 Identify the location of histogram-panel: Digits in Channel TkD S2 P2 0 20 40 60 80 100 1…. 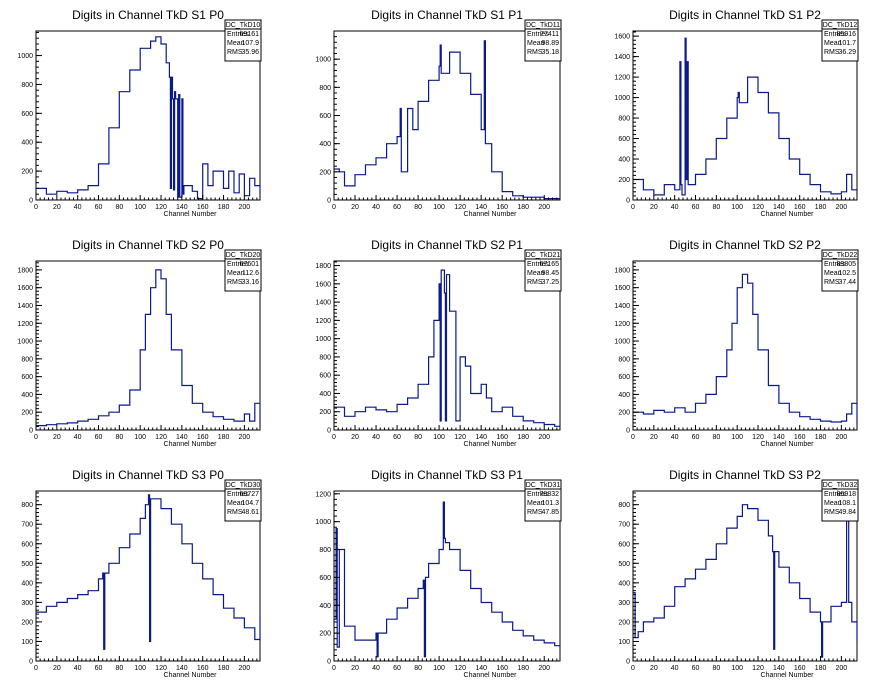
(736, 343).